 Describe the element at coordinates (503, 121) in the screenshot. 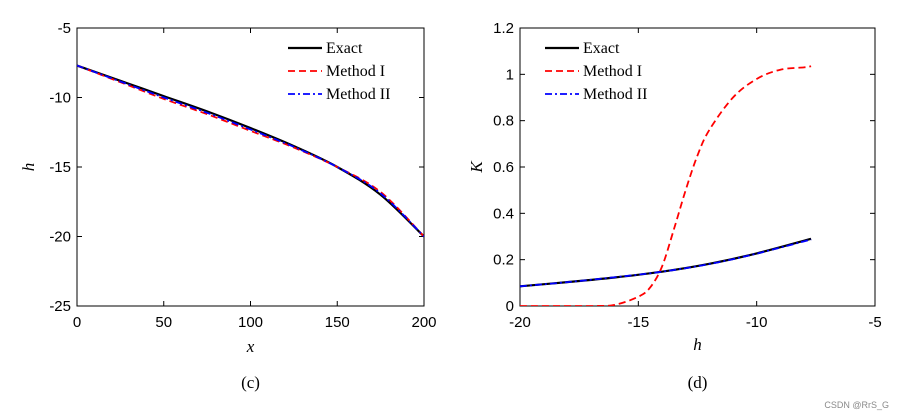

I see `y-tick-label: 0.8` at that location.